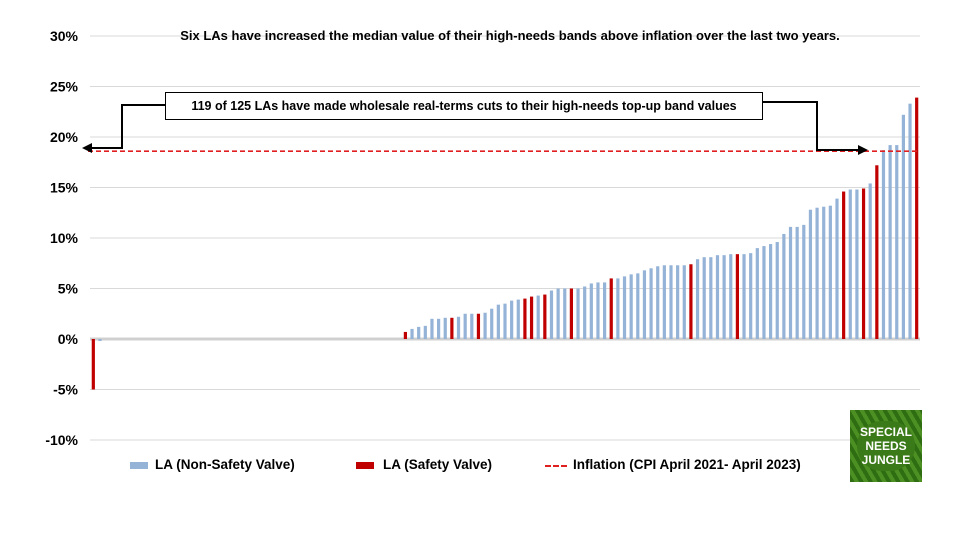 The width and height of the screenshot is (960, 540). Describe the element at coordinates (64, 238) in the screenshot. I see `y-tick-label: 10%` at that location.